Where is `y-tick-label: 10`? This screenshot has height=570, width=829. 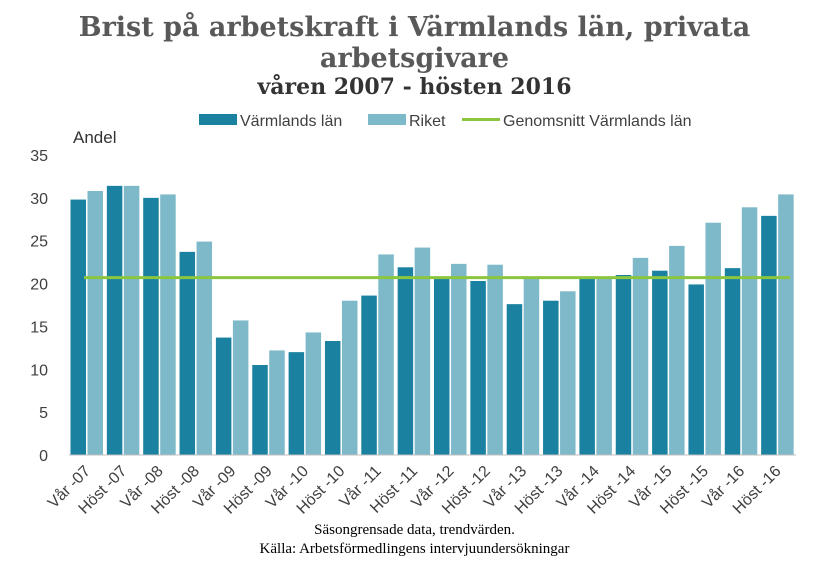 y-tick-label: 10 is located at coordinates (39, 370).